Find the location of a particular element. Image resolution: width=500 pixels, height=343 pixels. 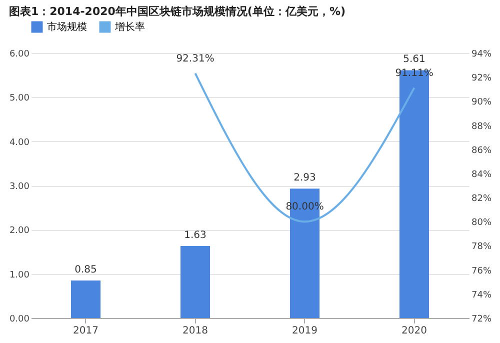

y-tick-label: 1.00 is located at coordinates (19, 275).